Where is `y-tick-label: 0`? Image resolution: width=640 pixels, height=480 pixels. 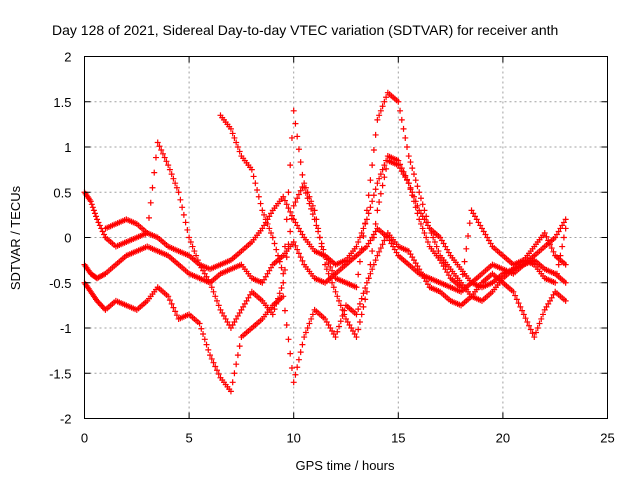 y-tick-label: 0 is located at coordinates (67, 238).